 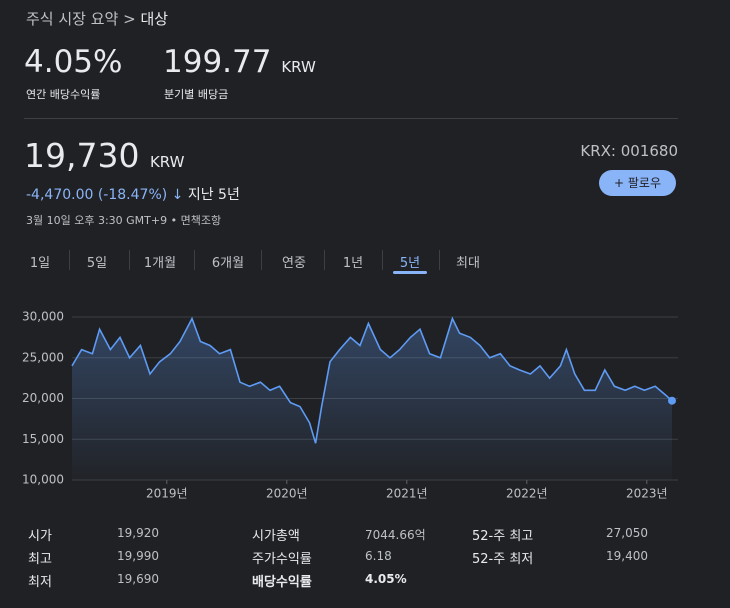 What do you see at coordinates (43, 357) in the screenshot?
I see `y-tick-label: 25,000` at bounding box center [43, 357].